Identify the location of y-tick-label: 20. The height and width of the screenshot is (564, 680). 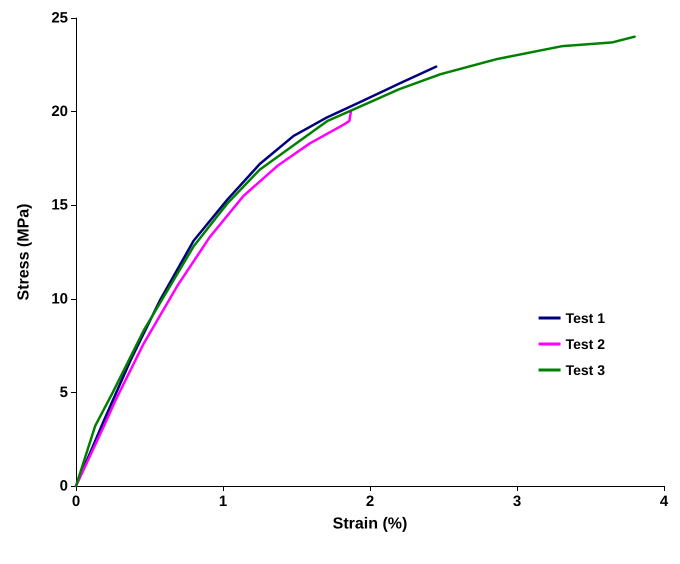
(59, 111).